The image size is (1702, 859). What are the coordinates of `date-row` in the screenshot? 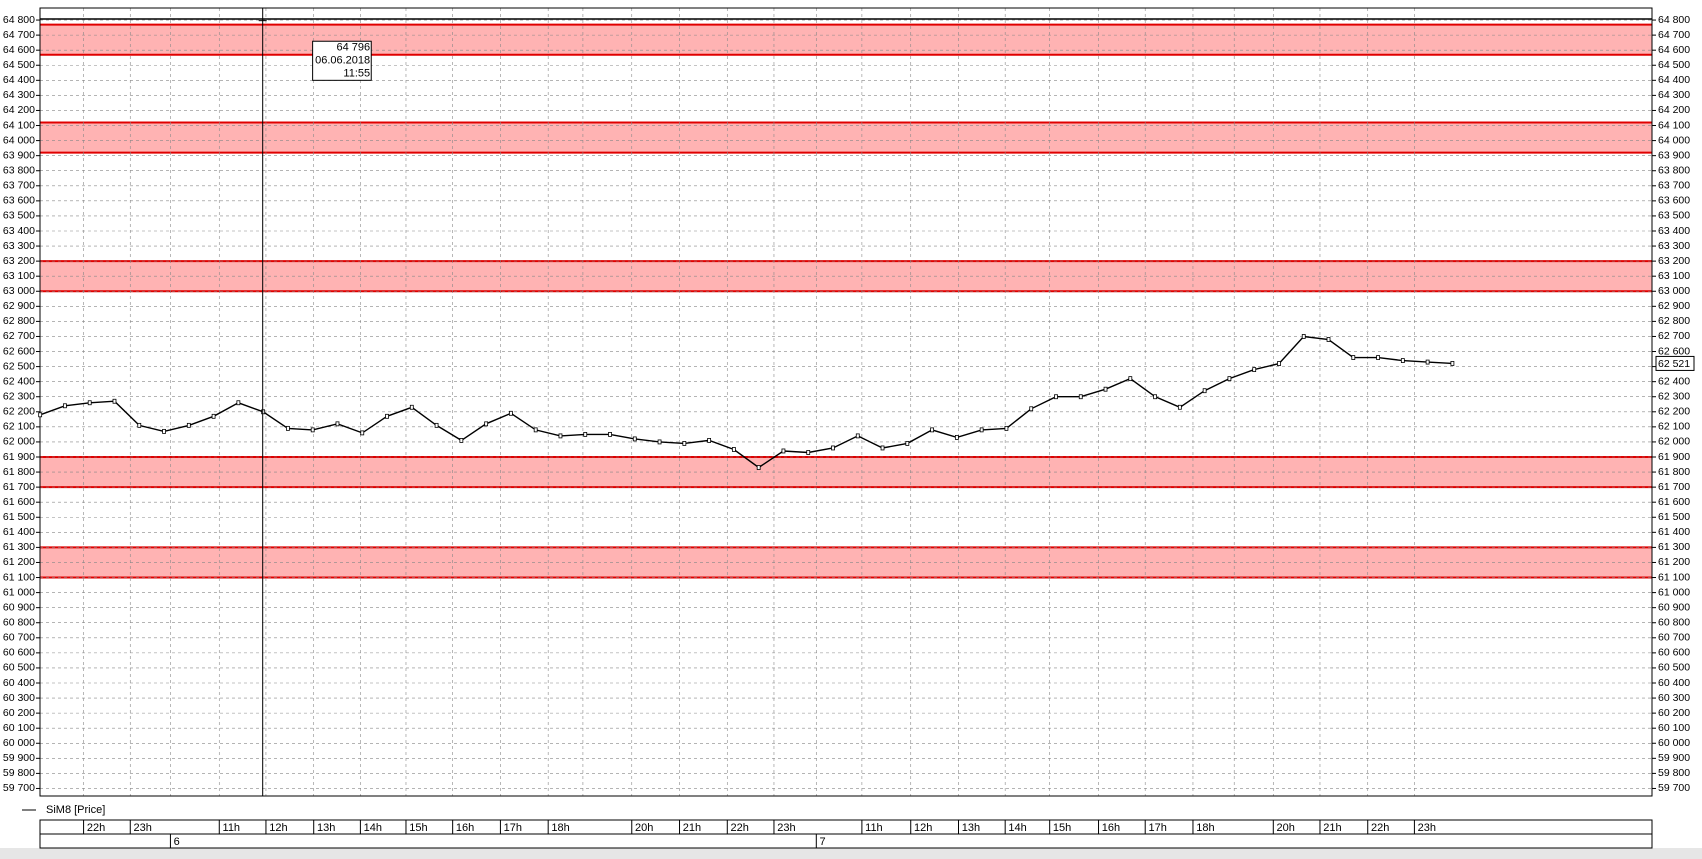 It's located at (846, 841).